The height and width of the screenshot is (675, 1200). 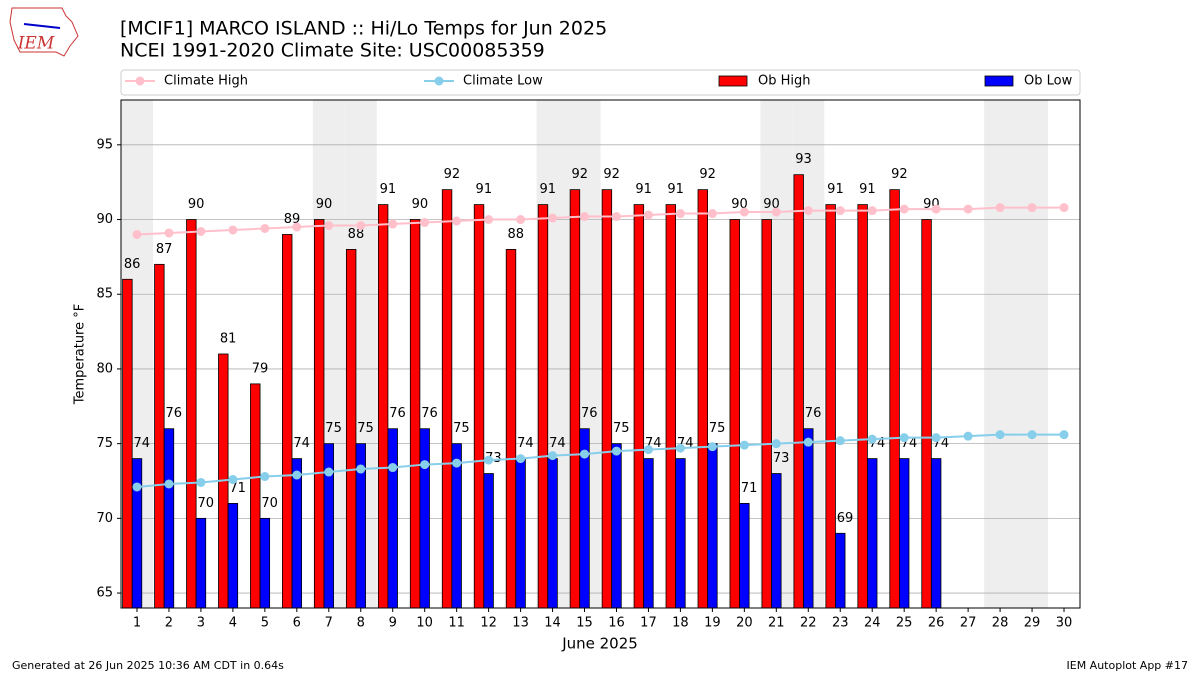 What do you see at coordinates (712, 623) in the screenshot?
I see `x-tick-label: 19` at bounding box center [712, 623].